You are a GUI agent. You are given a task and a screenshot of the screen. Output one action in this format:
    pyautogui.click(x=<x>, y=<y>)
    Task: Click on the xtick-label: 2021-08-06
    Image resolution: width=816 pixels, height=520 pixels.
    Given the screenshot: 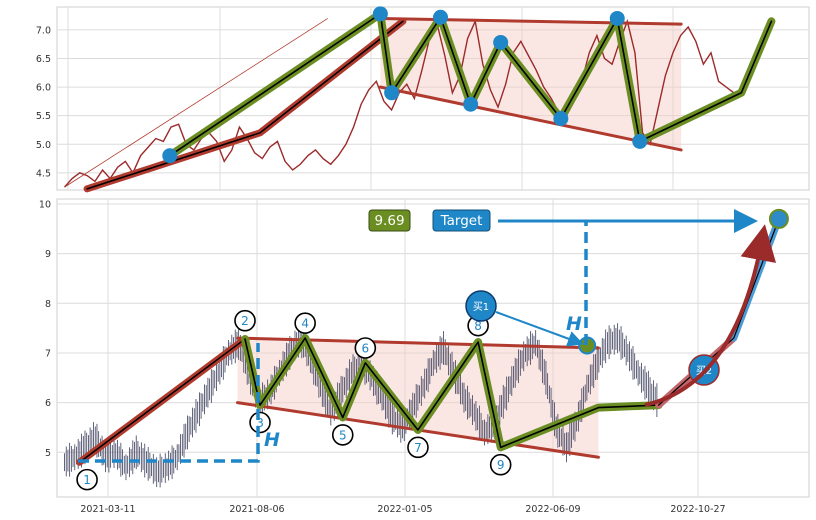 What is the action you would take?
    pyautogui.click(x=256, y=509)
    